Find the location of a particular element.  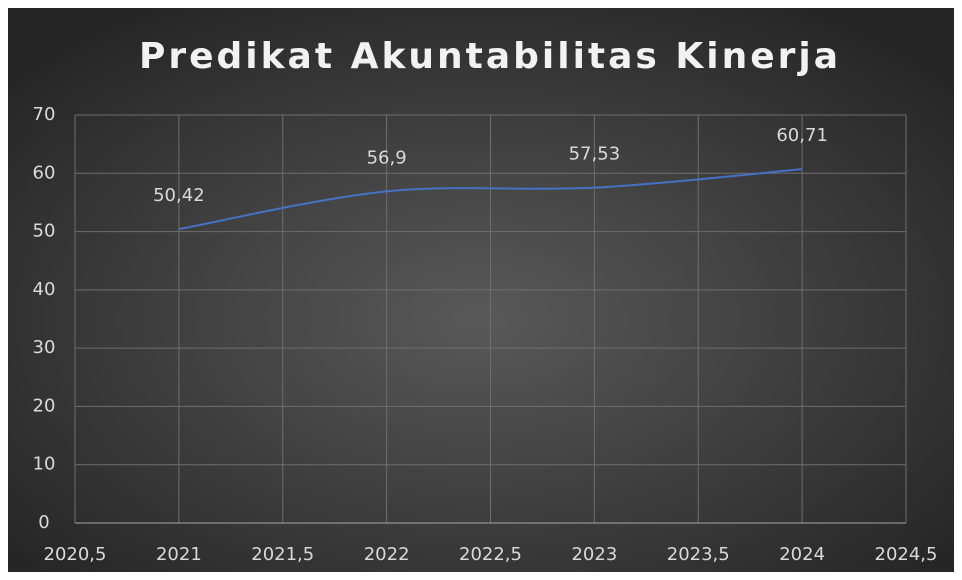

y-tick-label: 50 is located at coordinates (44, 231).